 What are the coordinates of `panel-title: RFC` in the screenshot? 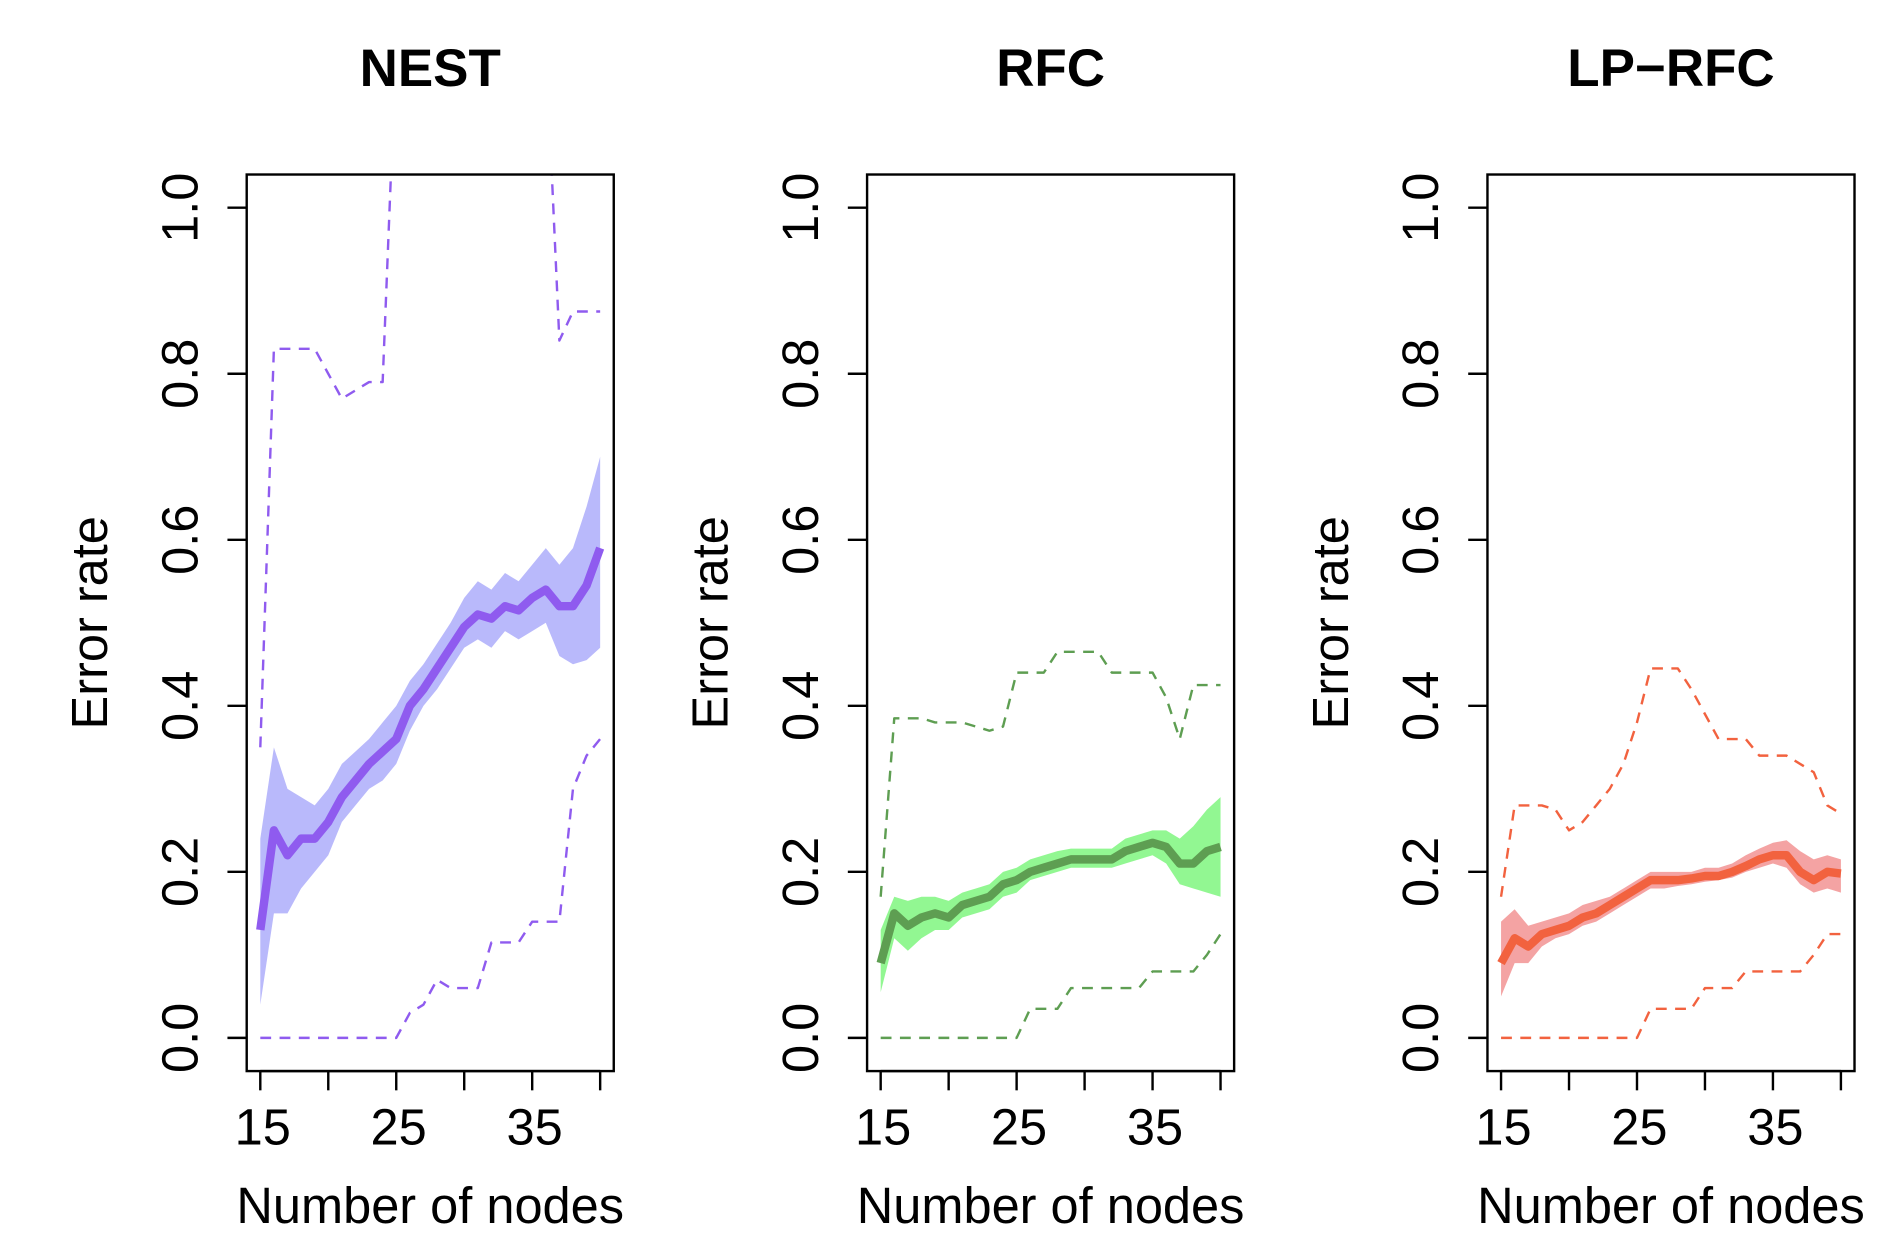 It's located at (1050, 68).